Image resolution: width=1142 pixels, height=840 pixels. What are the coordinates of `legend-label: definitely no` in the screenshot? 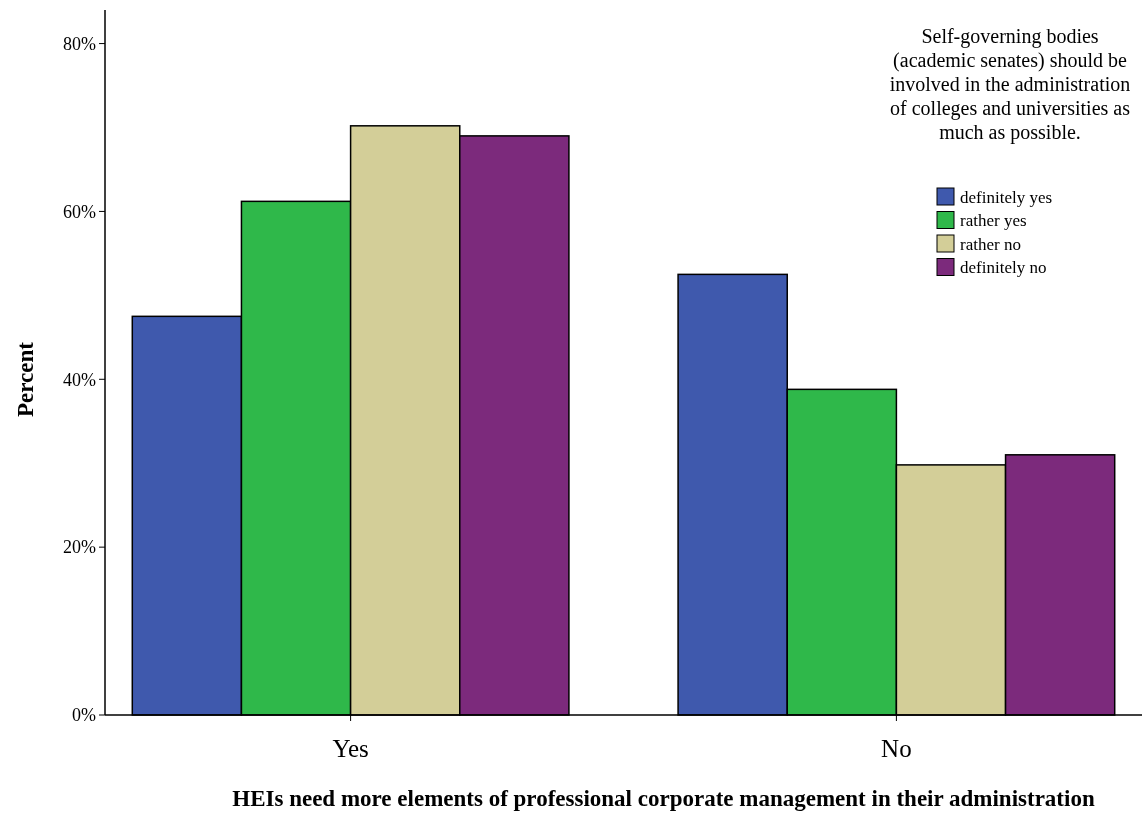 It's located at (1003, 268).